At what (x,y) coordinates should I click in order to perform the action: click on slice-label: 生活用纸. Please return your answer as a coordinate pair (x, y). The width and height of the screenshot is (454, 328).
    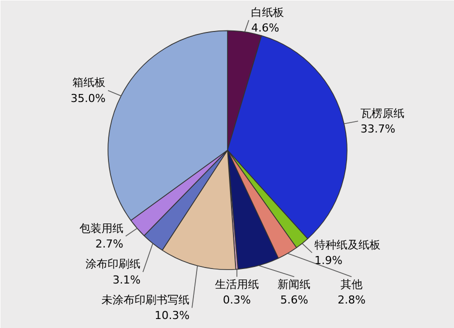
    Looking at the image, I should click on (236, 284).